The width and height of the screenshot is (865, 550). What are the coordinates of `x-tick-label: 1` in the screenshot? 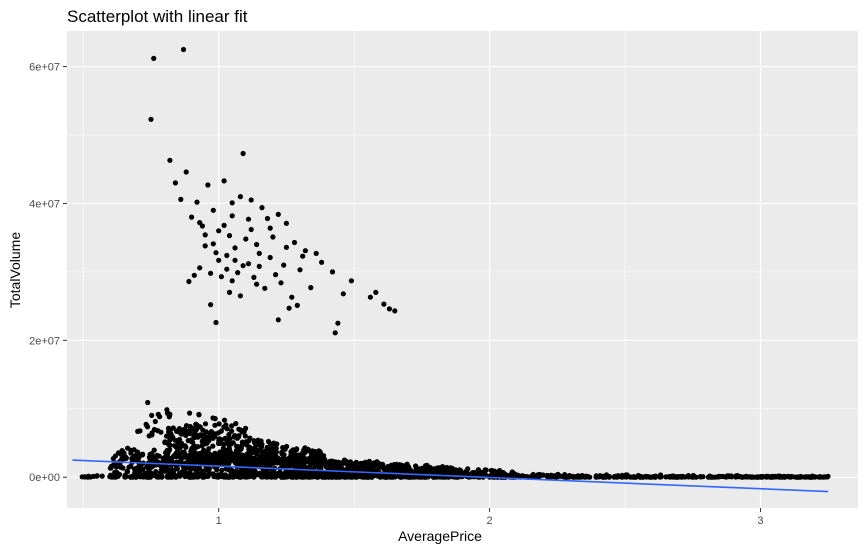 It's located at (219, 521).